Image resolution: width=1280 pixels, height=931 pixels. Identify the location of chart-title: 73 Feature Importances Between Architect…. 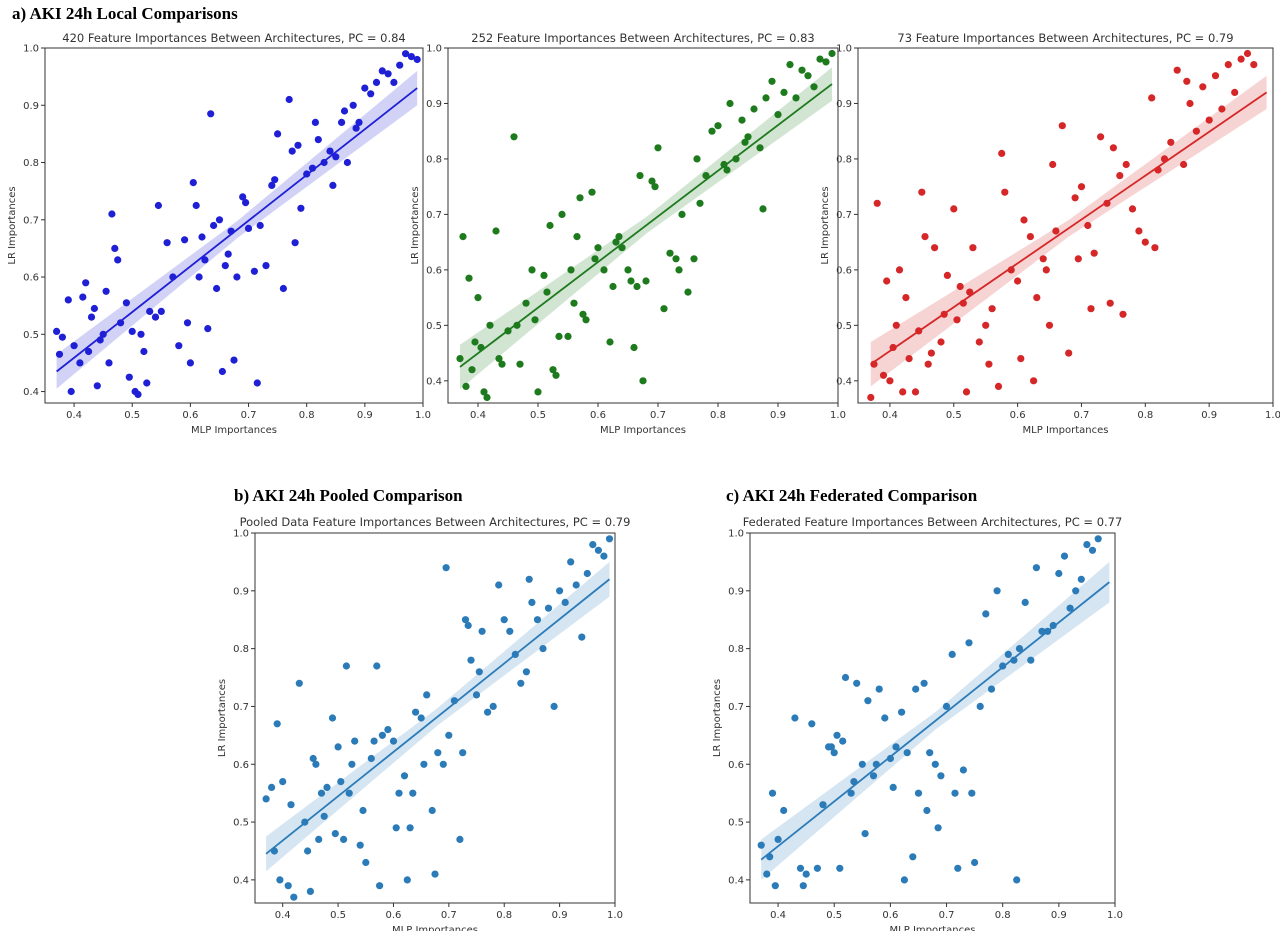
(1065, 38).